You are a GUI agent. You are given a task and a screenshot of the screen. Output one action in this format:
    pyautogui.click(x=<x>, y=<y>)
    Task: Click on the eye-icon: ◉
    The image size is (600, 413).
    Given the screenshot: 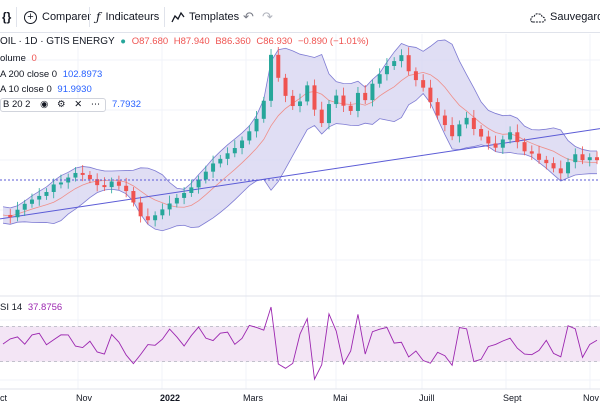 What is the action you would take?
    pyautogui.click(x=44, y=104)
    